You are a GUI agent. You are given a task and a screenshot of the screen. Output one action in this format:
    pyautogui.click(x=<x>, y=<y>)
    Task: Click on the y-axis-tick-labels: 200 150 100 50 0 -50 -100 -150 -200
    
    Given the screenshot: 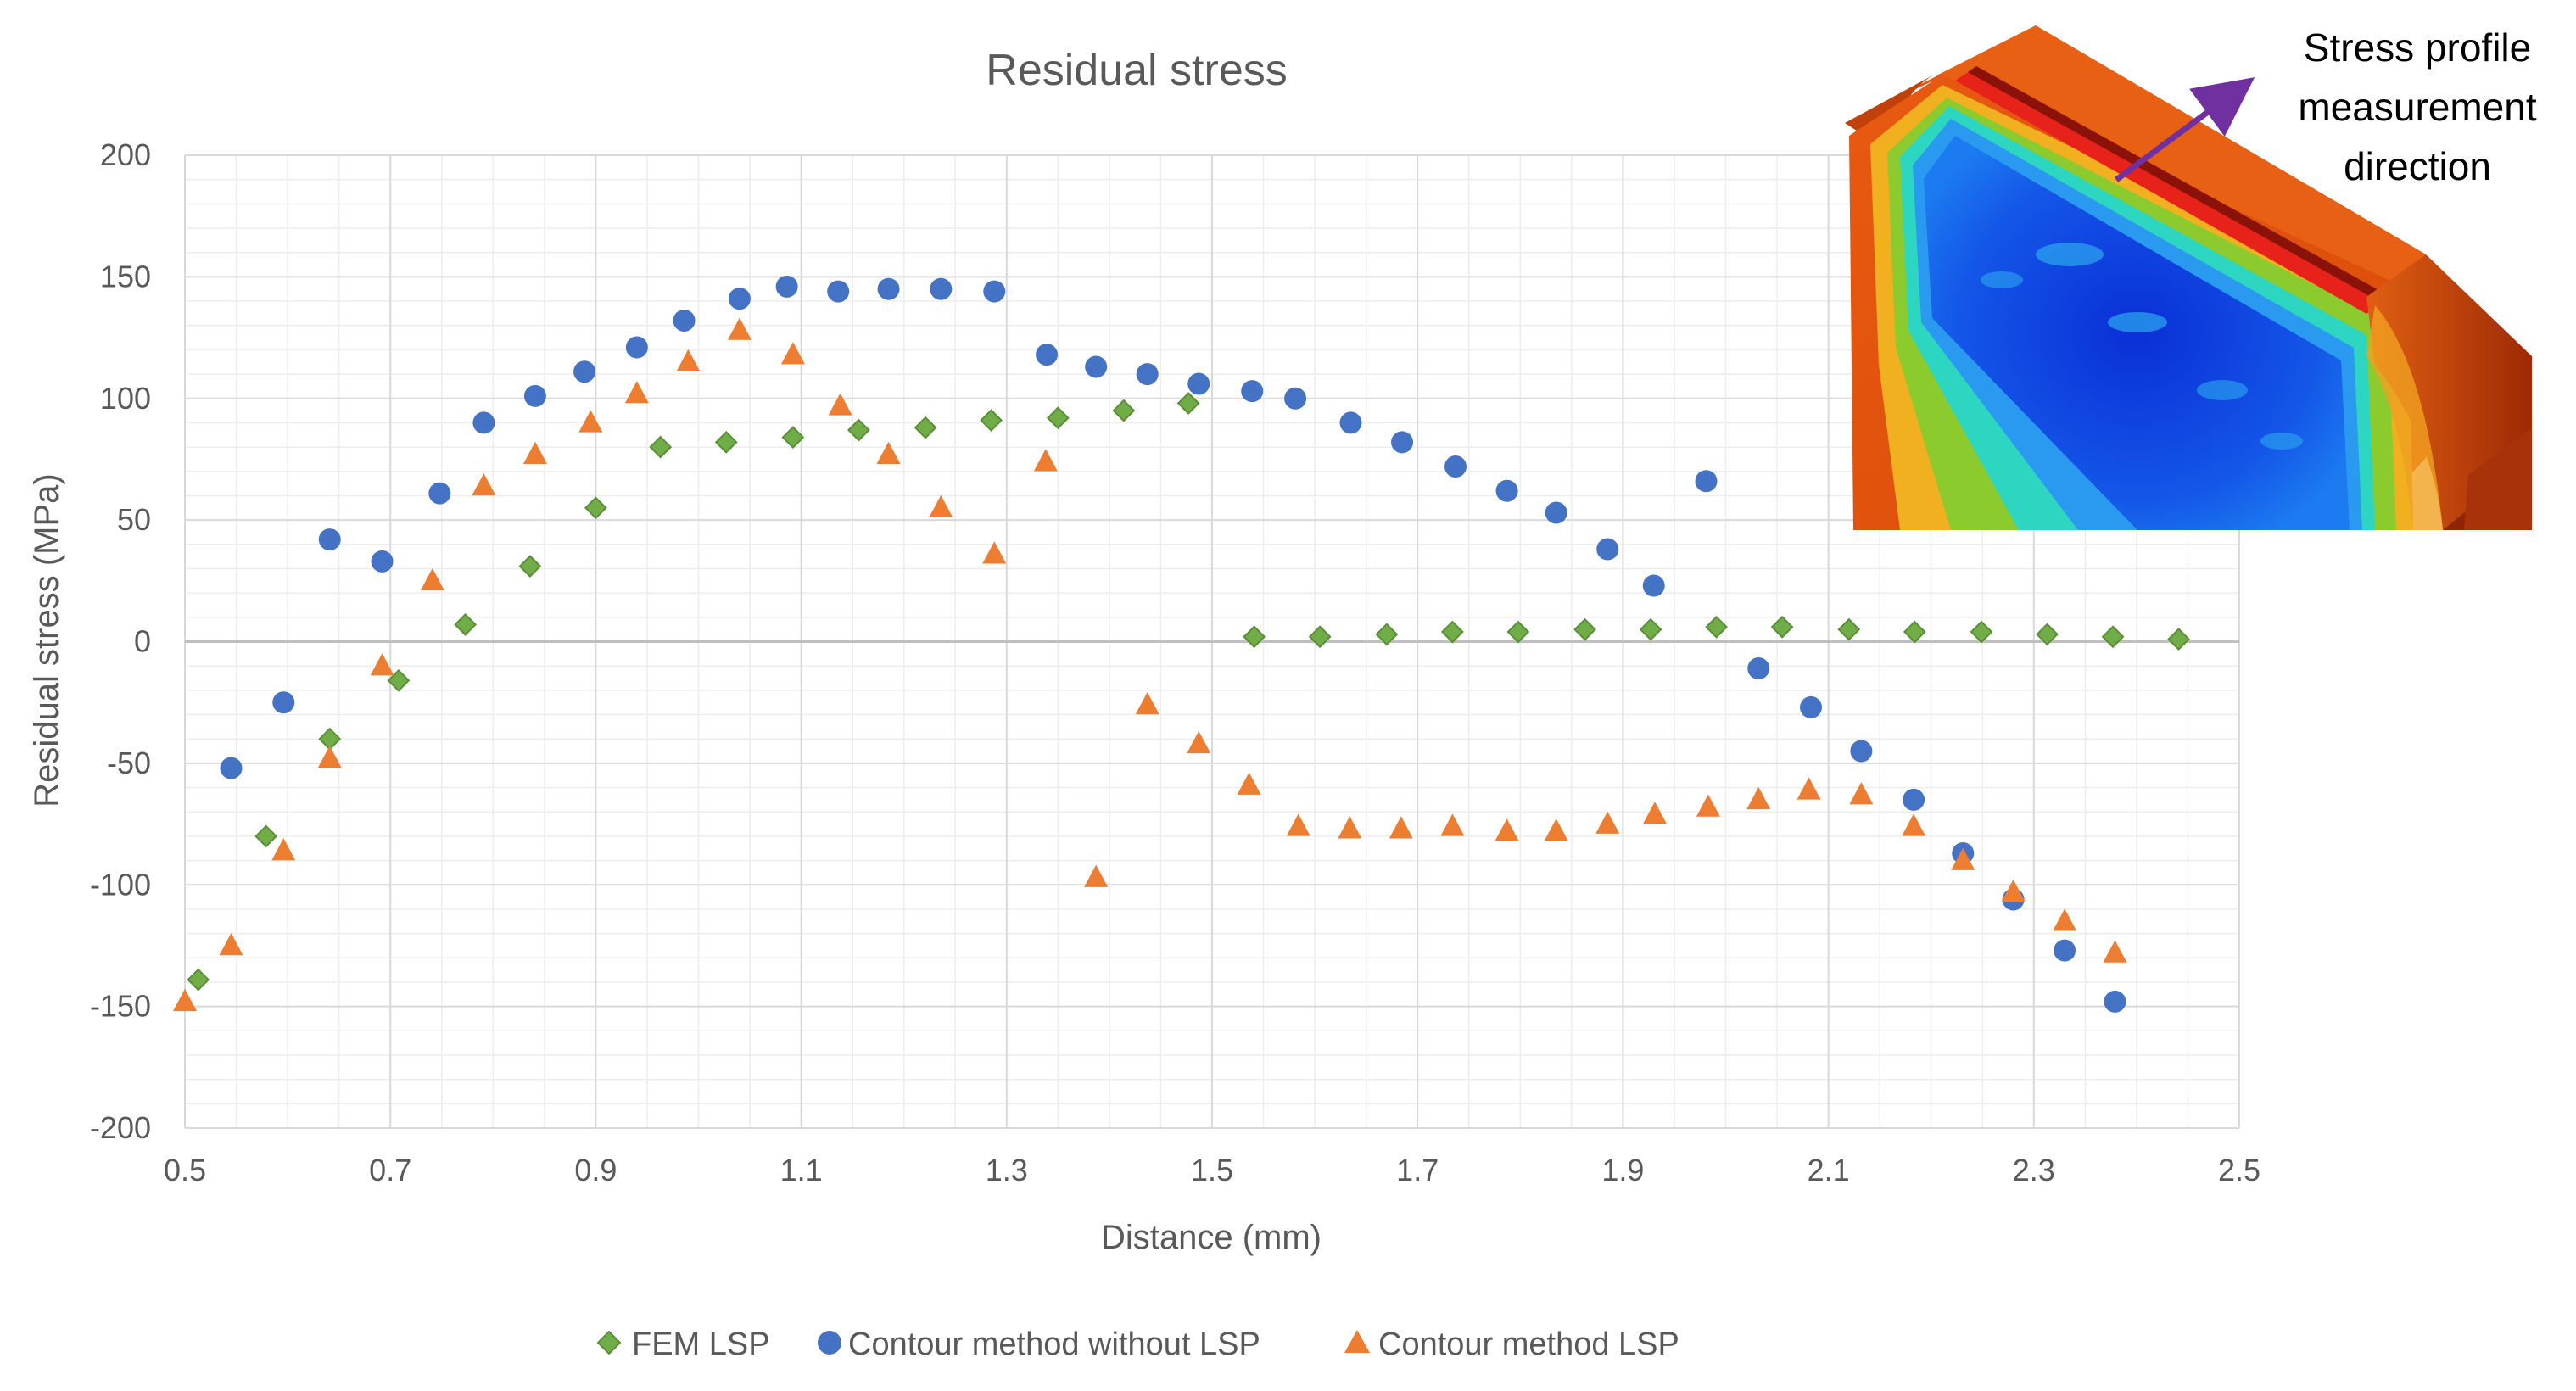 What is the action you would take?
    pyautogui.click(x=120, y=641)
    